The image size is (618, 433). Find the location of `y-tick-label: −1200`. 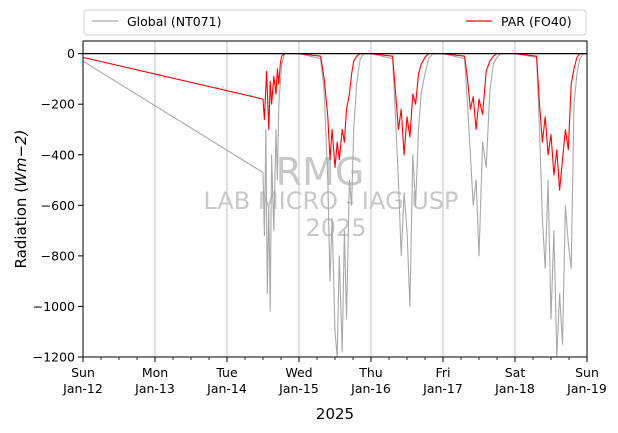

y-tick-label: −1200 is located at coordinates (54, 357).